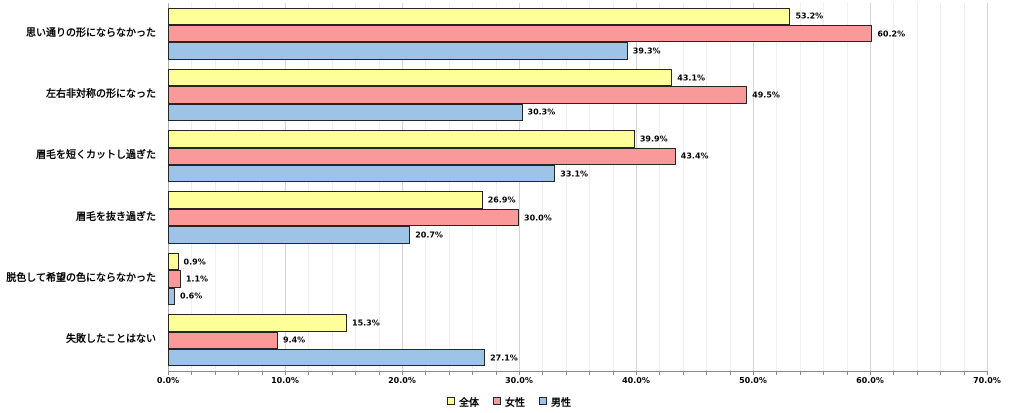  Describe the element at coordinates (870, 380) in the screenshot. I see `x-tick-label-6: 60.0%` at that location.